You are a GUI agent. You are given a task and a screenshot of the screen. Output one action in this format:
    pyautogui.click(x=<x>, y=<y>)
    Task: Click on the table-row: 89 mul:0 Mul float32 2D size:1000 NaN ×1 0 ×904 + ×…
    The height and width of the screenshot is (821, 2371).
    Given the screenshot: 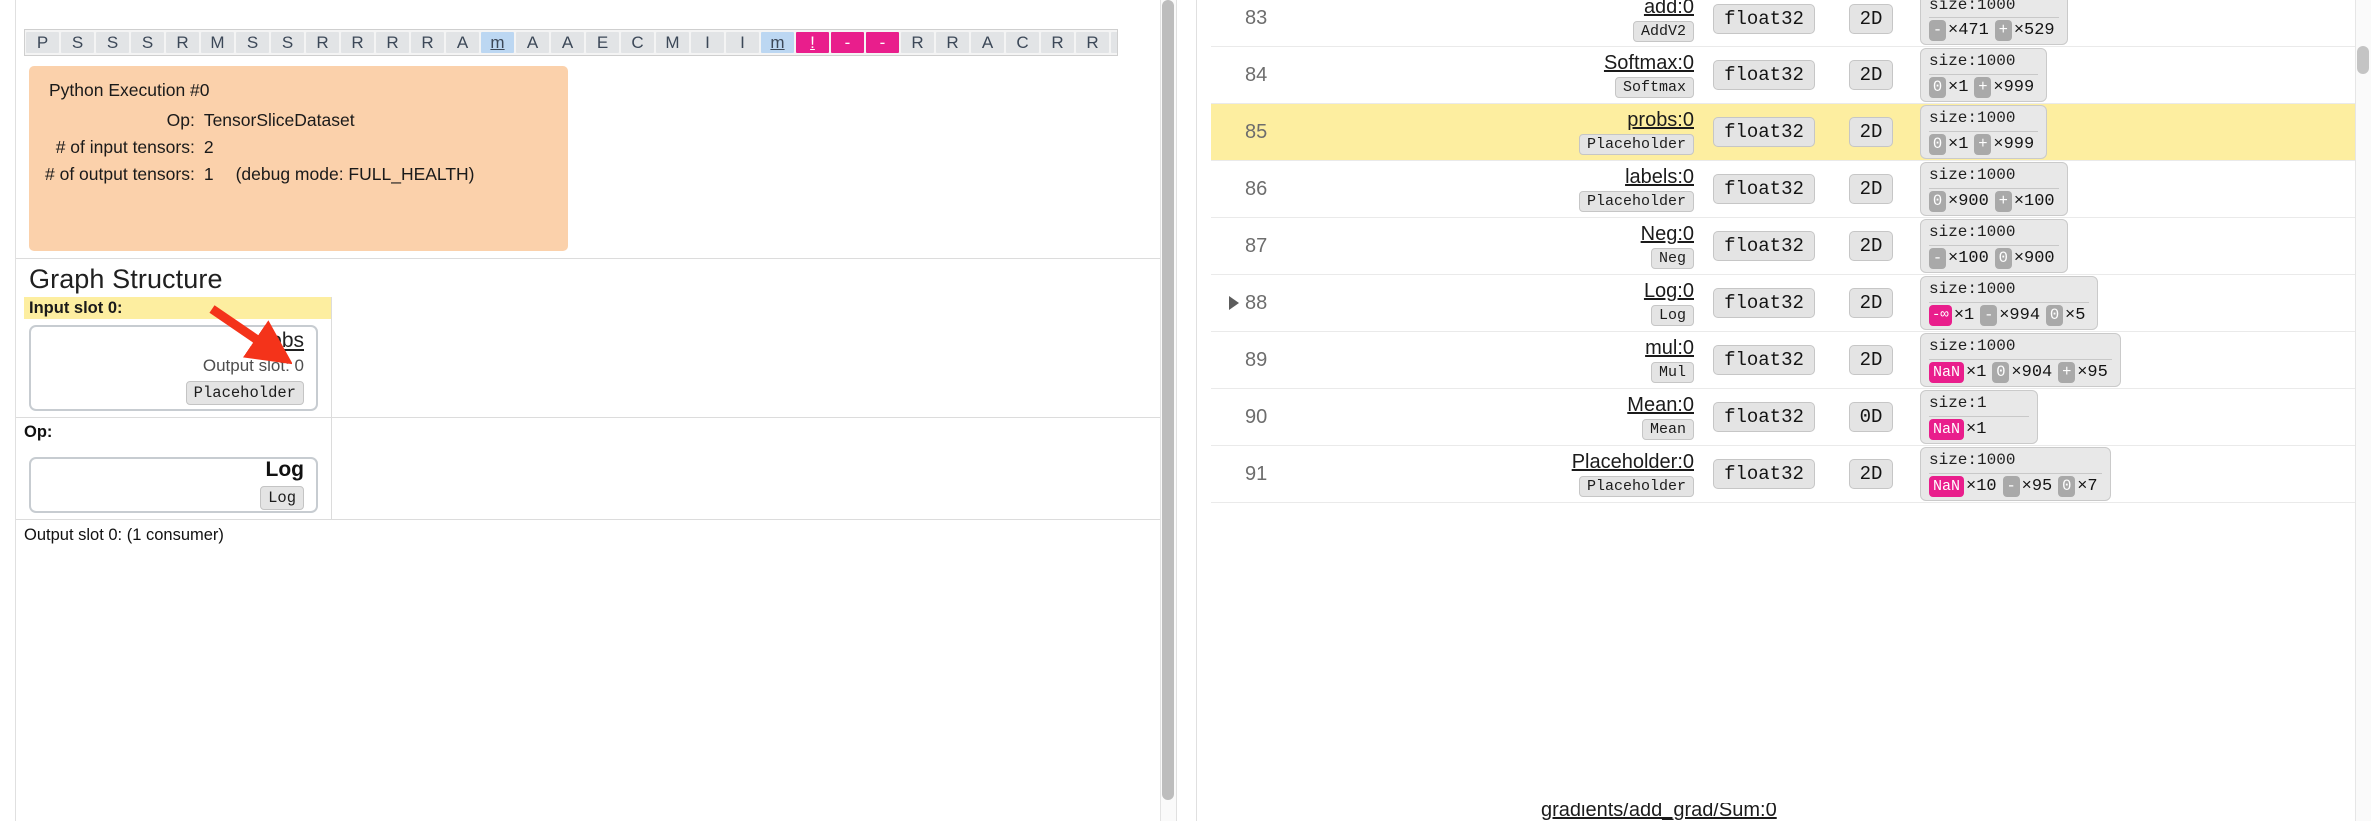 What is the action you would take?
    pyautogui.click(x=1791, y=360)
    